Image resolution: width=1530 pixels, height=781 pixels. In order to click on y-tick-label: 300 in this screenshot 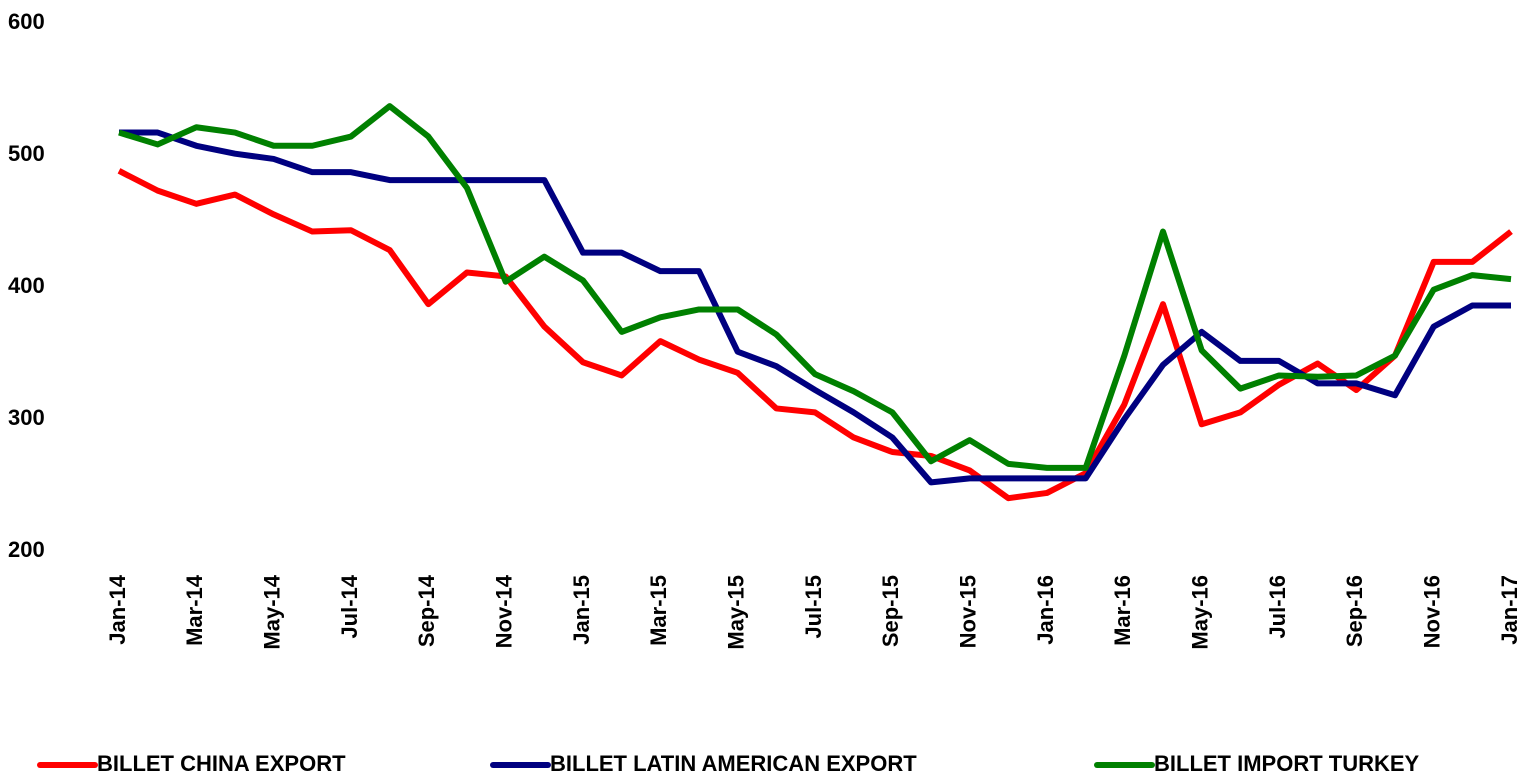, I will do `click(26, 417)`.